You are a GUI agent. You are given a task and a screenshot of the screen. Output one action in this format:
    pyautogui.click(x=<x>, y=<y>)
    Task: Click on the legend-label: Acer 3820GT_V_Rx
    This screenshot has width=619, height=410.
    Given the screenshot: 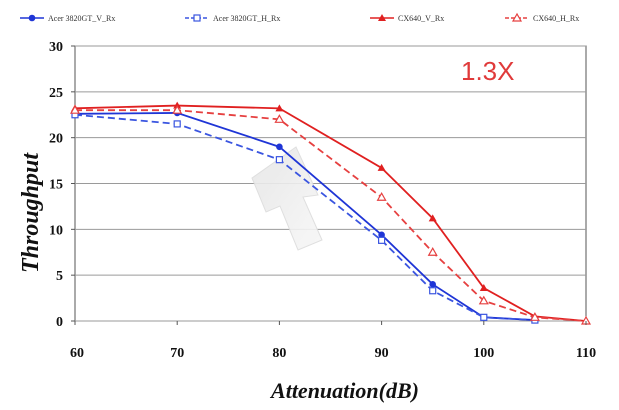 What is the action you would take?
    pyautogui.click(x=81, y=18)
    